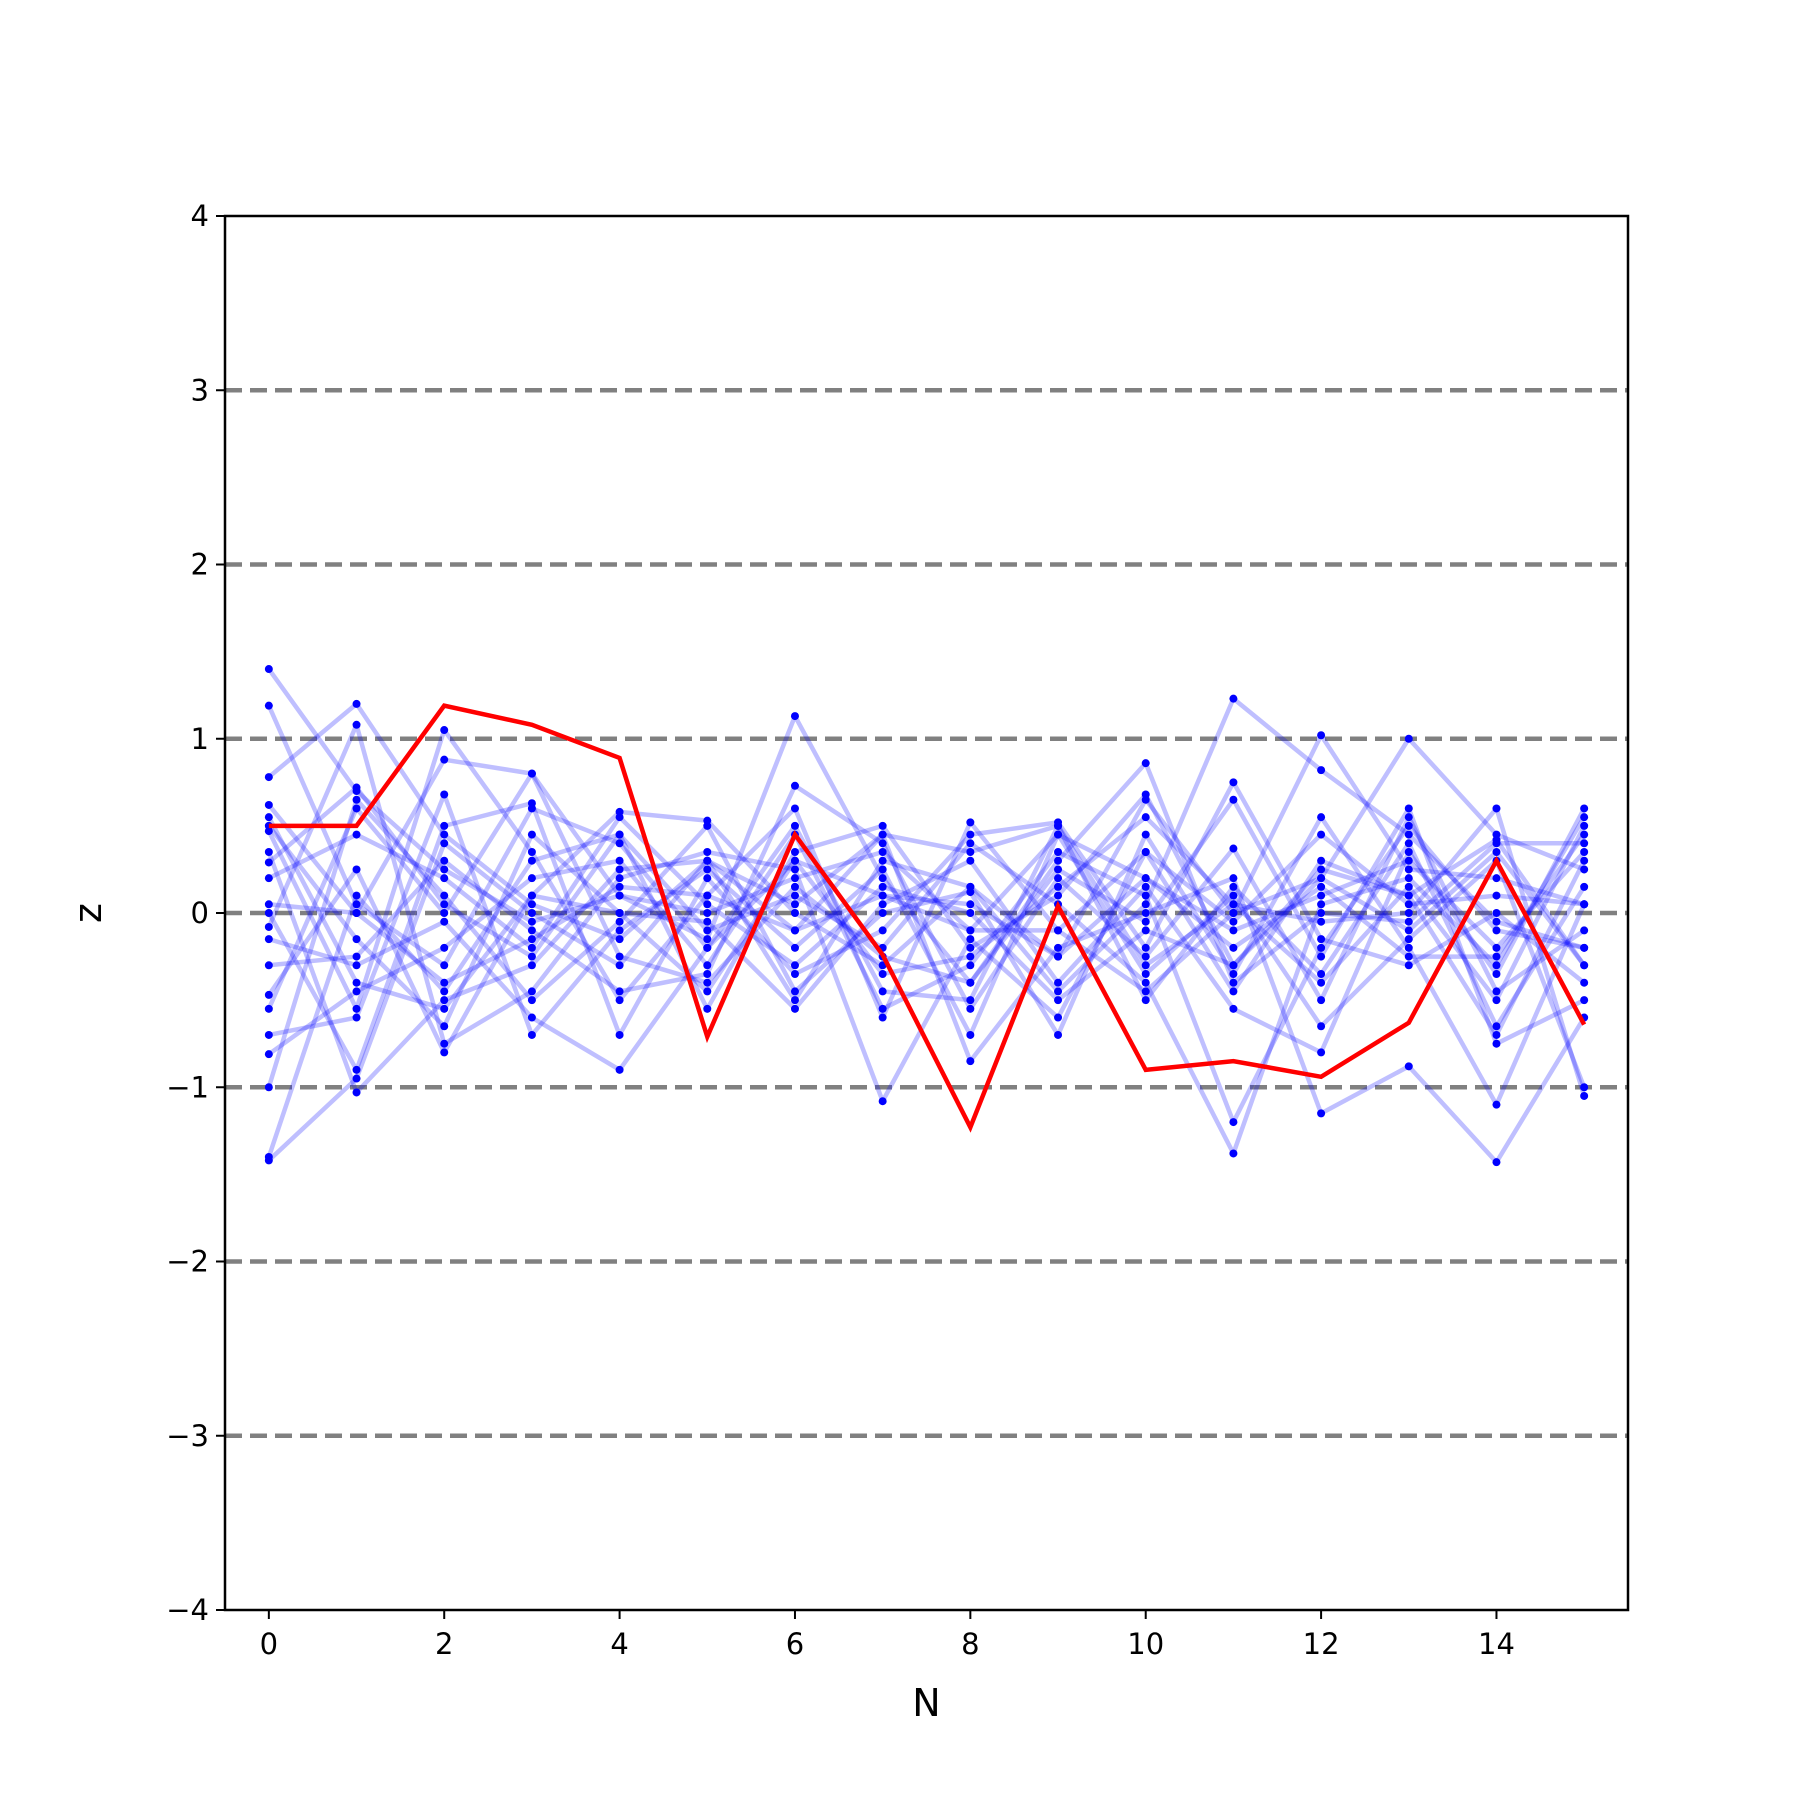 This screenshot has width=1800, height=1800. I want to click on x-tick-label: 12, so click(1321, 1644).